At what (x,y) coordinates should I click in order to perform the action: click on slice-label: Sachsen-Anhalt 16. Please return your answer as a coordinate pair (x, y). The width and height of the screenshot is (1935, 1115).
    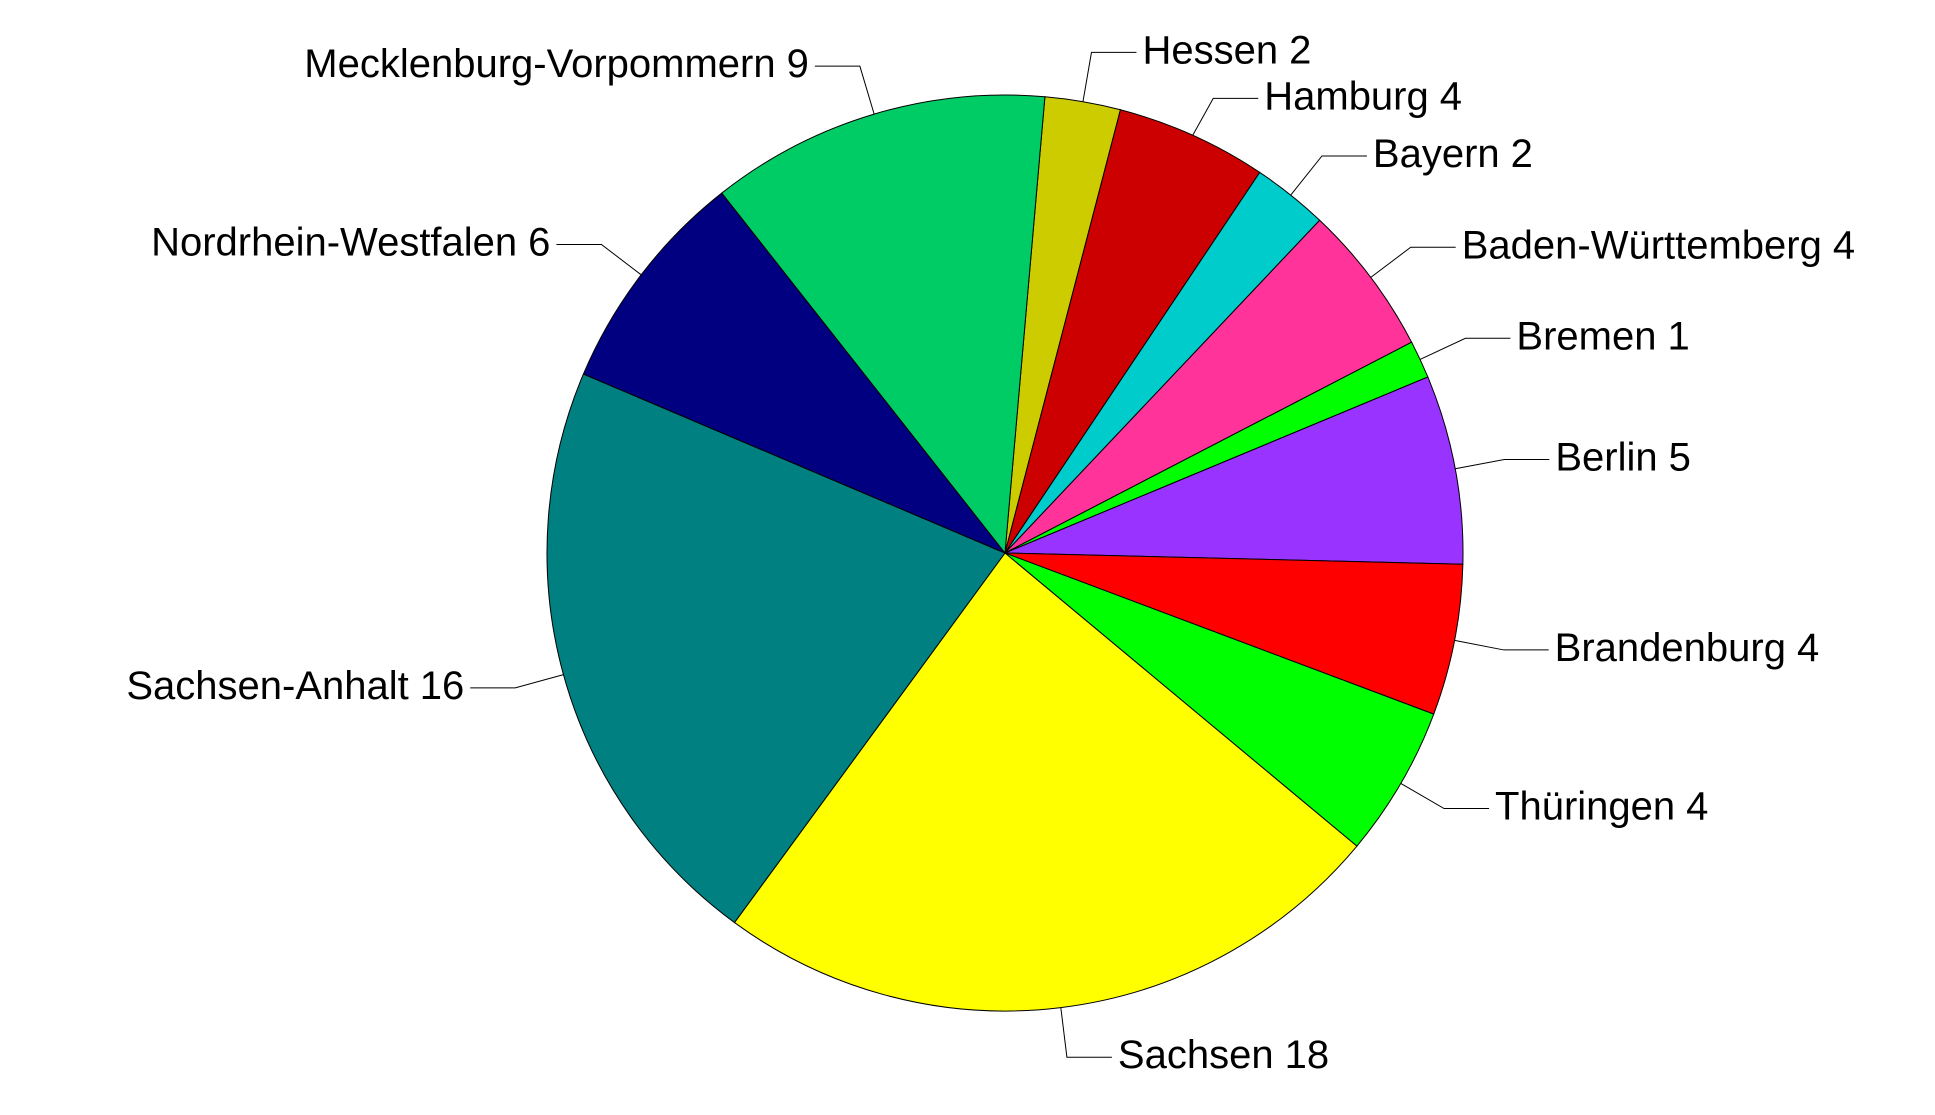
    Looking at the image, I should click on (295, 685).